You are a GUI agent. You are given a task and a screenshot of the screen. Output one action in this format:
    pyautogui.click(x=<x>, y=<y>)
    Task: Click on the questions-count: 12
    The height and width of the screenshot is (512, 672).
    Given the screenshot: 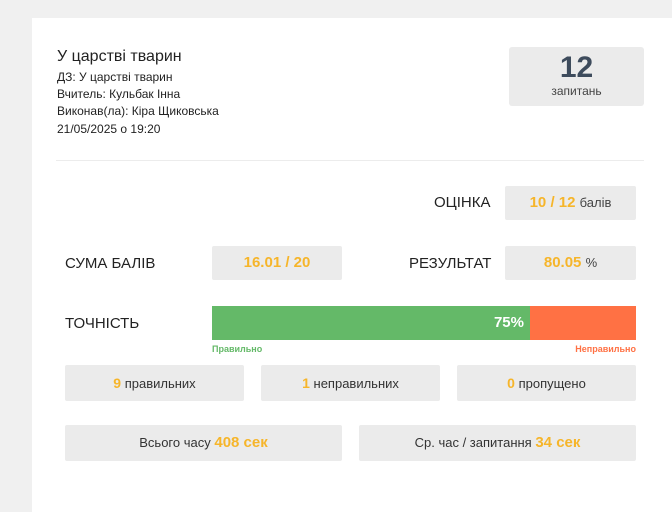 What is the action you would take?
    pyautogui.click(x=576, y=67)
    